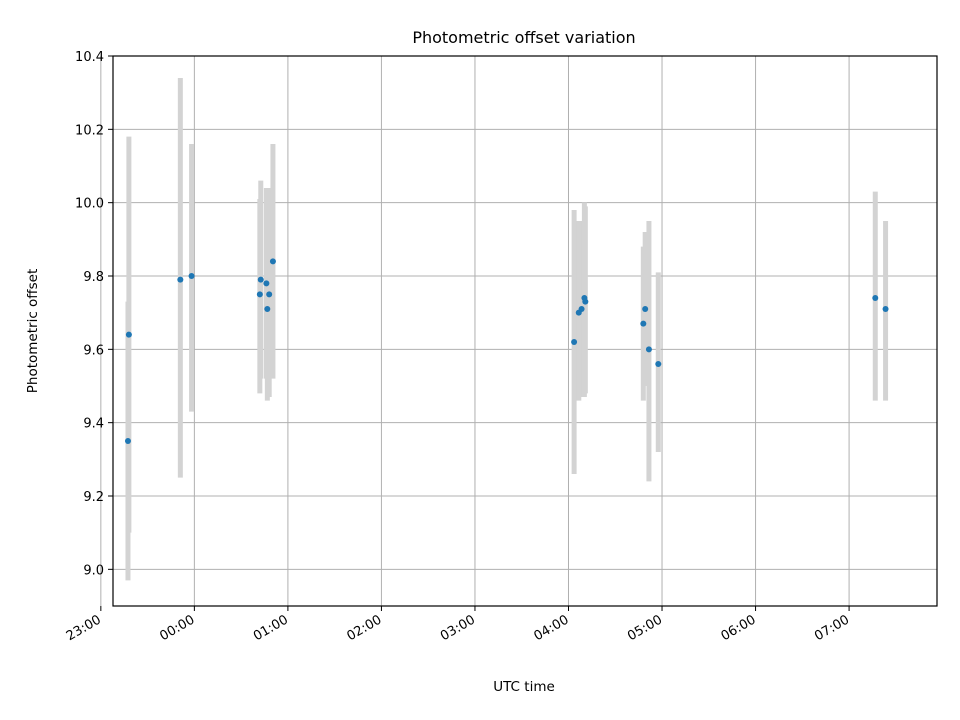  Describe the element at coordinates (89, 130) in the screenshot. I see `y-tick-label: 10.2` at that location.